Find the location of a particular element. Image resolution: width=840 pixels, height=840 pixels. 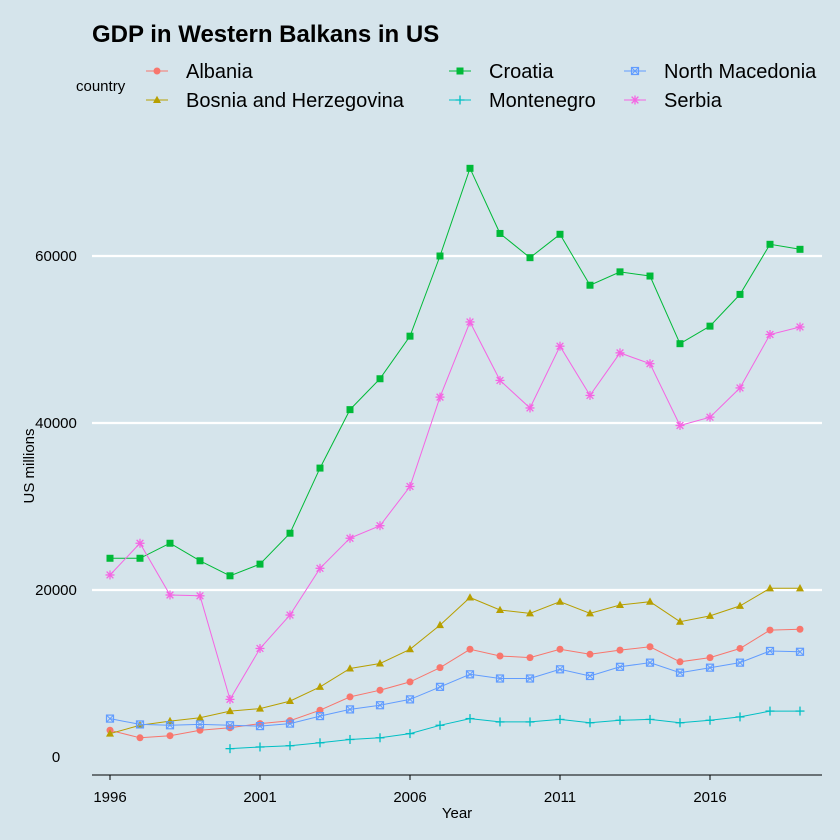

legend-title: country is located at coordinates (101, 86).